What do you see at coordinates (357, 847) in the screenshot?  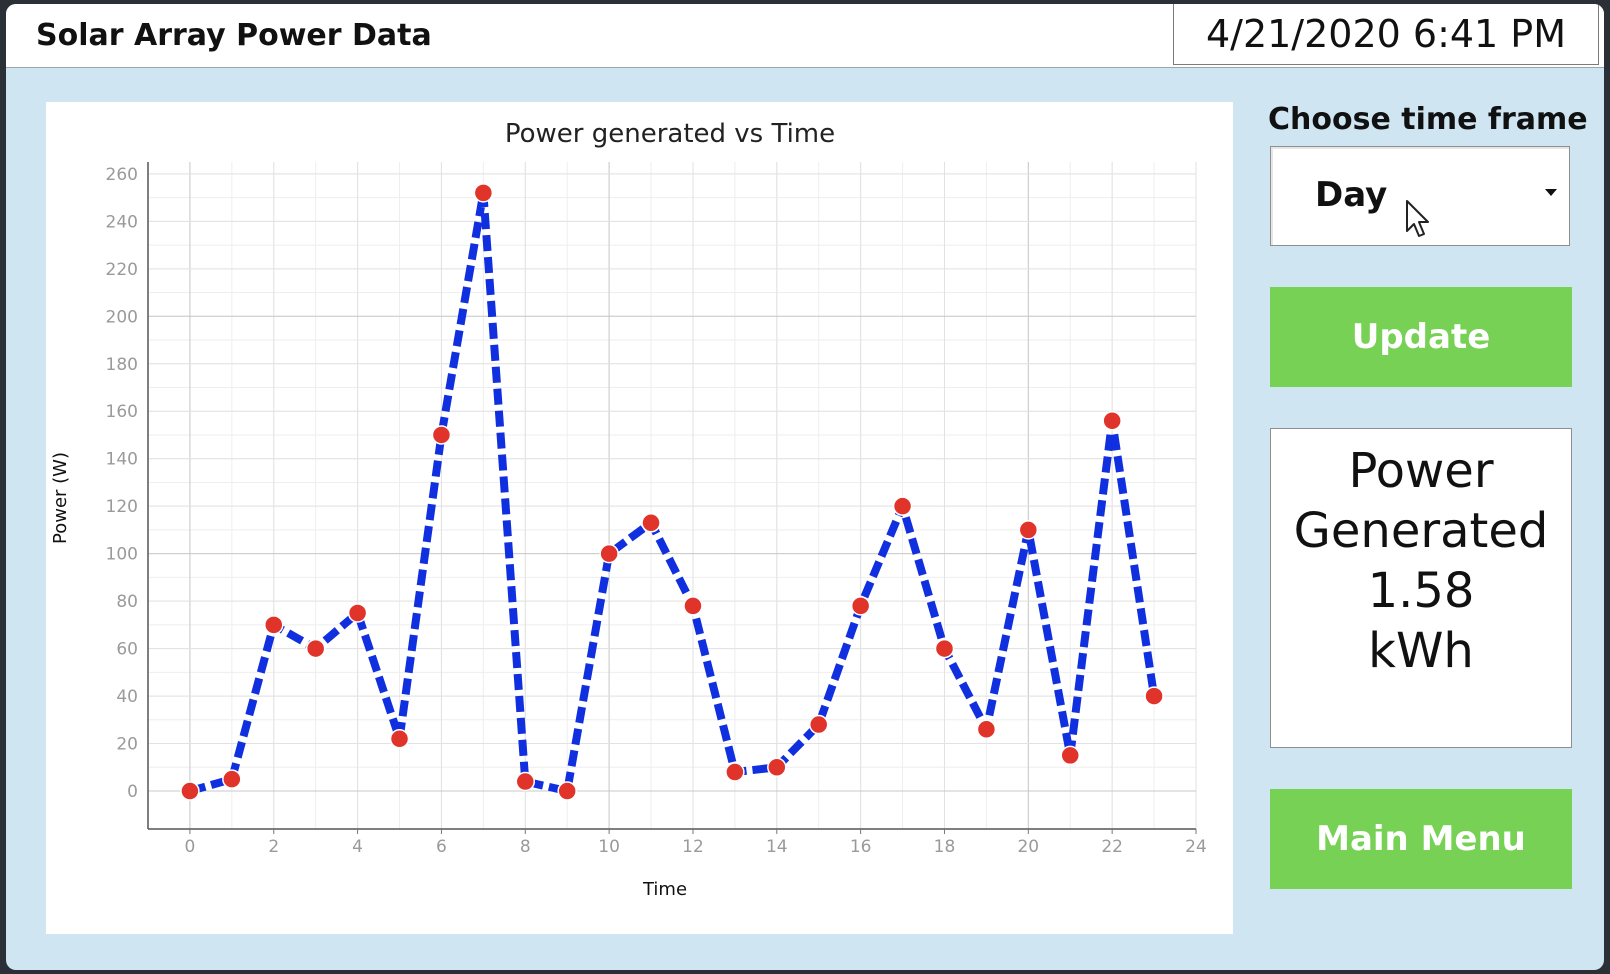 I see `x-tick-label: 4` at bounding box center [357, 847].